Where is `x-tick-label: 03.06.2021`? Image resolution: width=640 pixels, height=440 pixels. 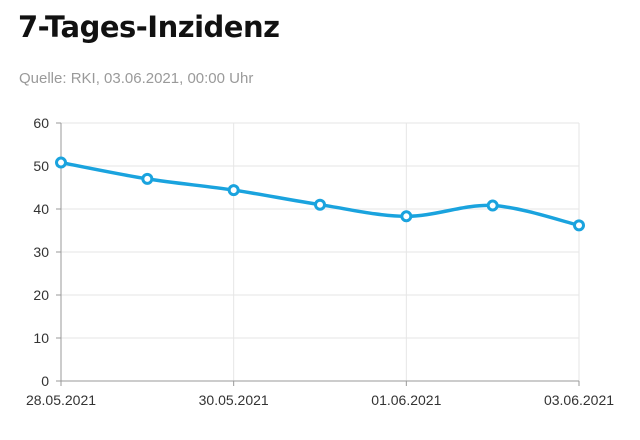
x-tick-label: 03.06.2021 is located at coordinates (579, 400).